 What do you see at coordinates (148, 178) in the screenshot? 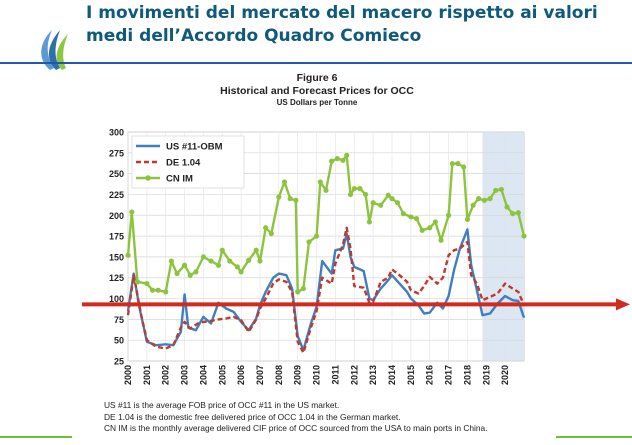
I see `legend-marker` at bounding box center [148, 178].